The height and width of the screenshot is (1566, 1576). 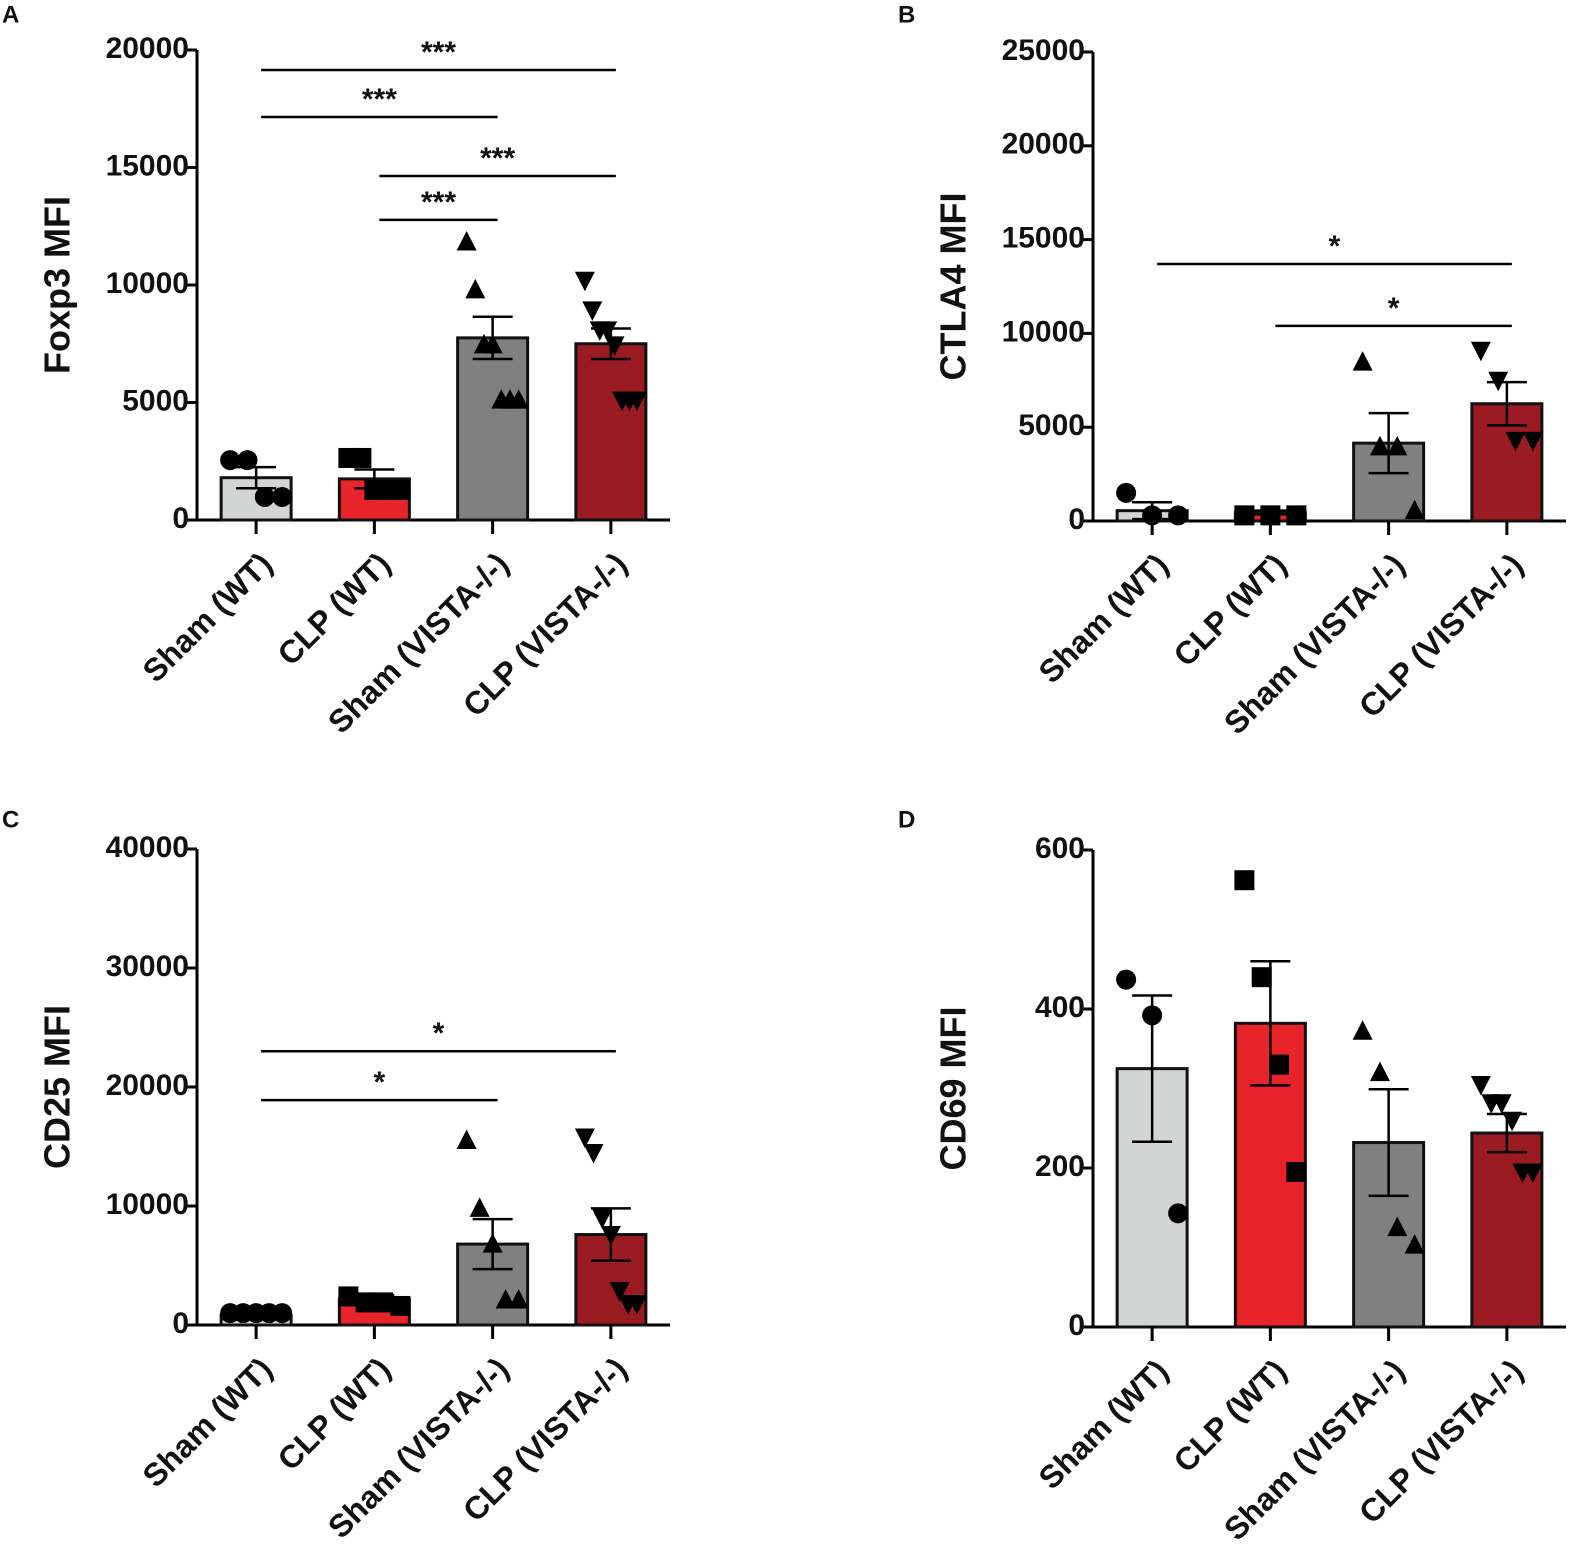 I want to click on error-bar, so click(x=1388, y=1143).